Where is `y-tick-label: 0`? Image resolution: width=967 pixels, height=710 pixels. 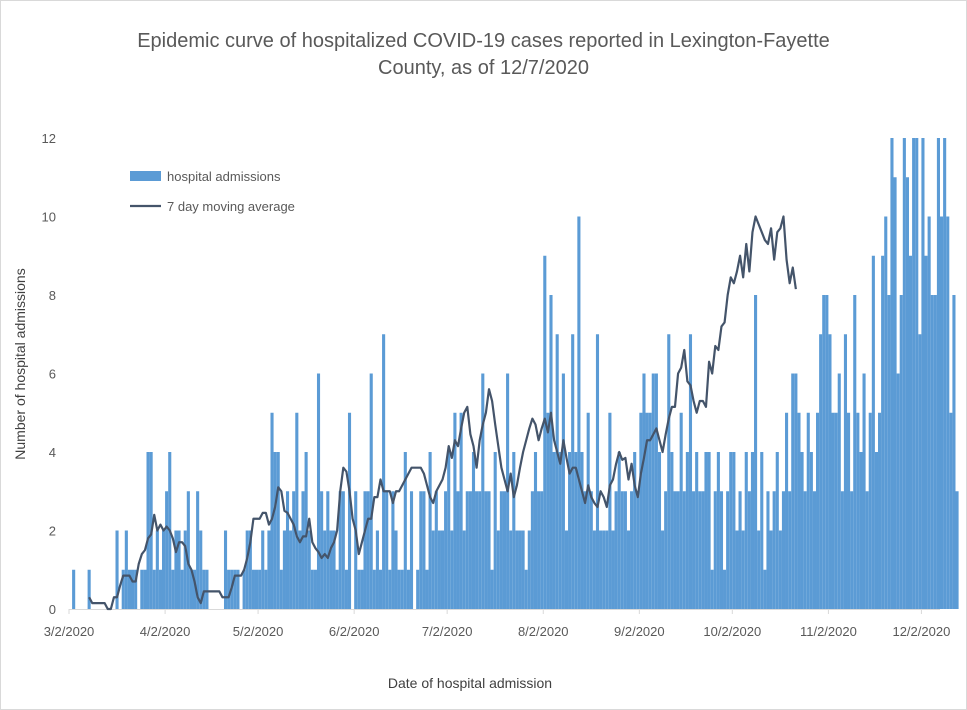 y-tick-label: 0 is located at coordinates (52, 609).